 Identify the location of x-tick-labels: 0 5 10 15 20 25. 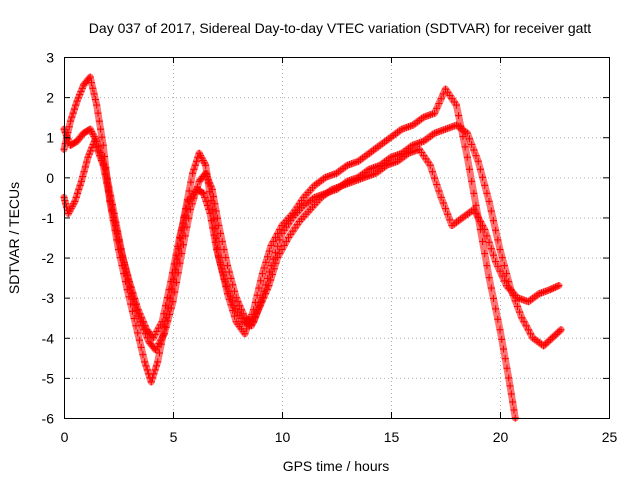
(339, 437).